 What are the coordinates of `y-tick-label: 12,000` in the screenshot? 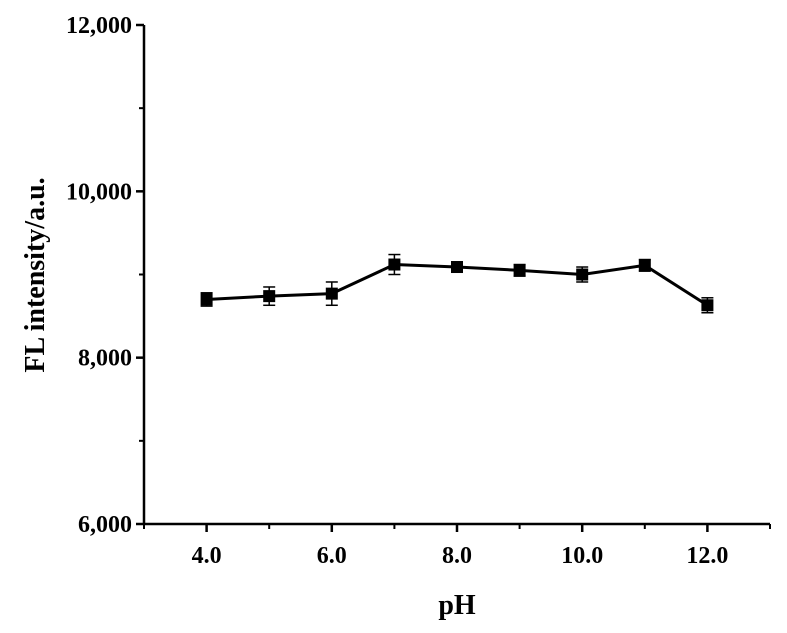 It's located at (99, 26).